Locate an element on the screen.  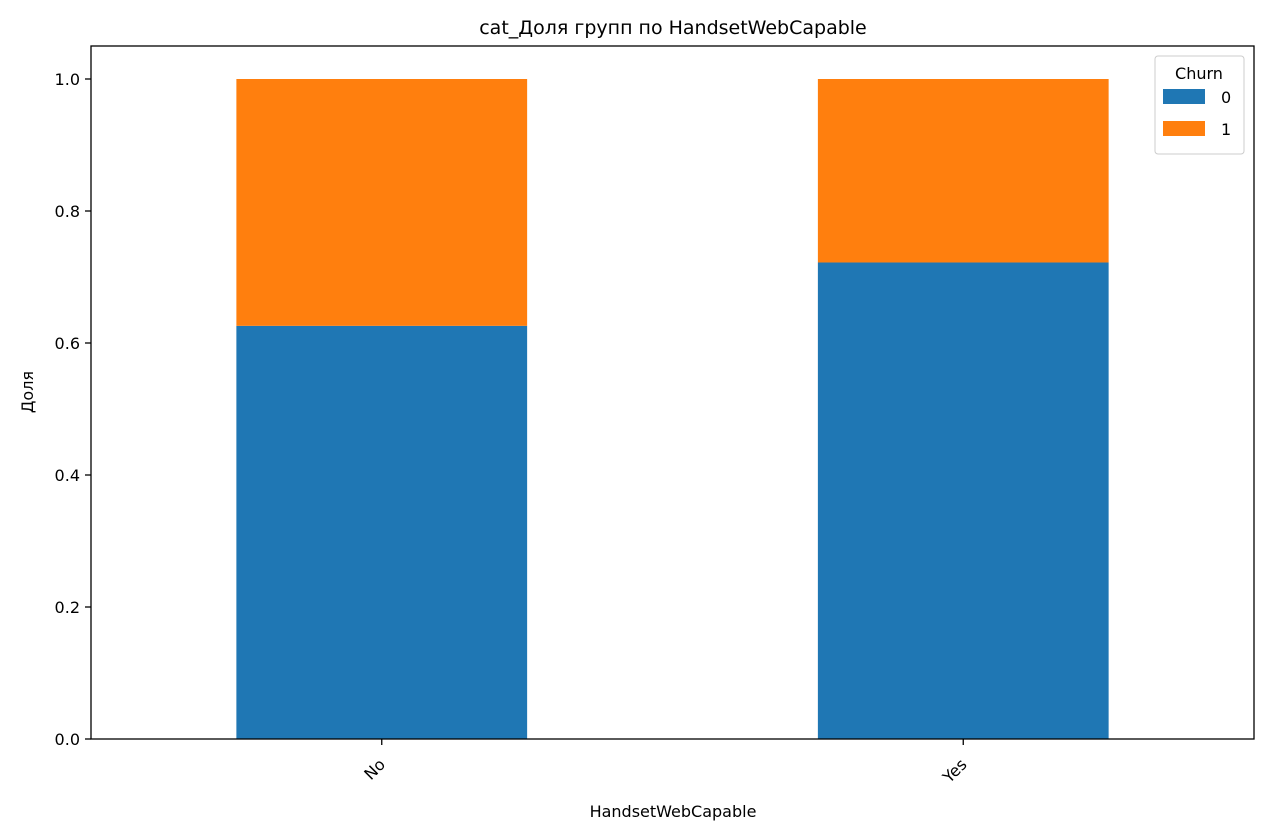
legend-title: Churn is located at coordinates (1199, 73).